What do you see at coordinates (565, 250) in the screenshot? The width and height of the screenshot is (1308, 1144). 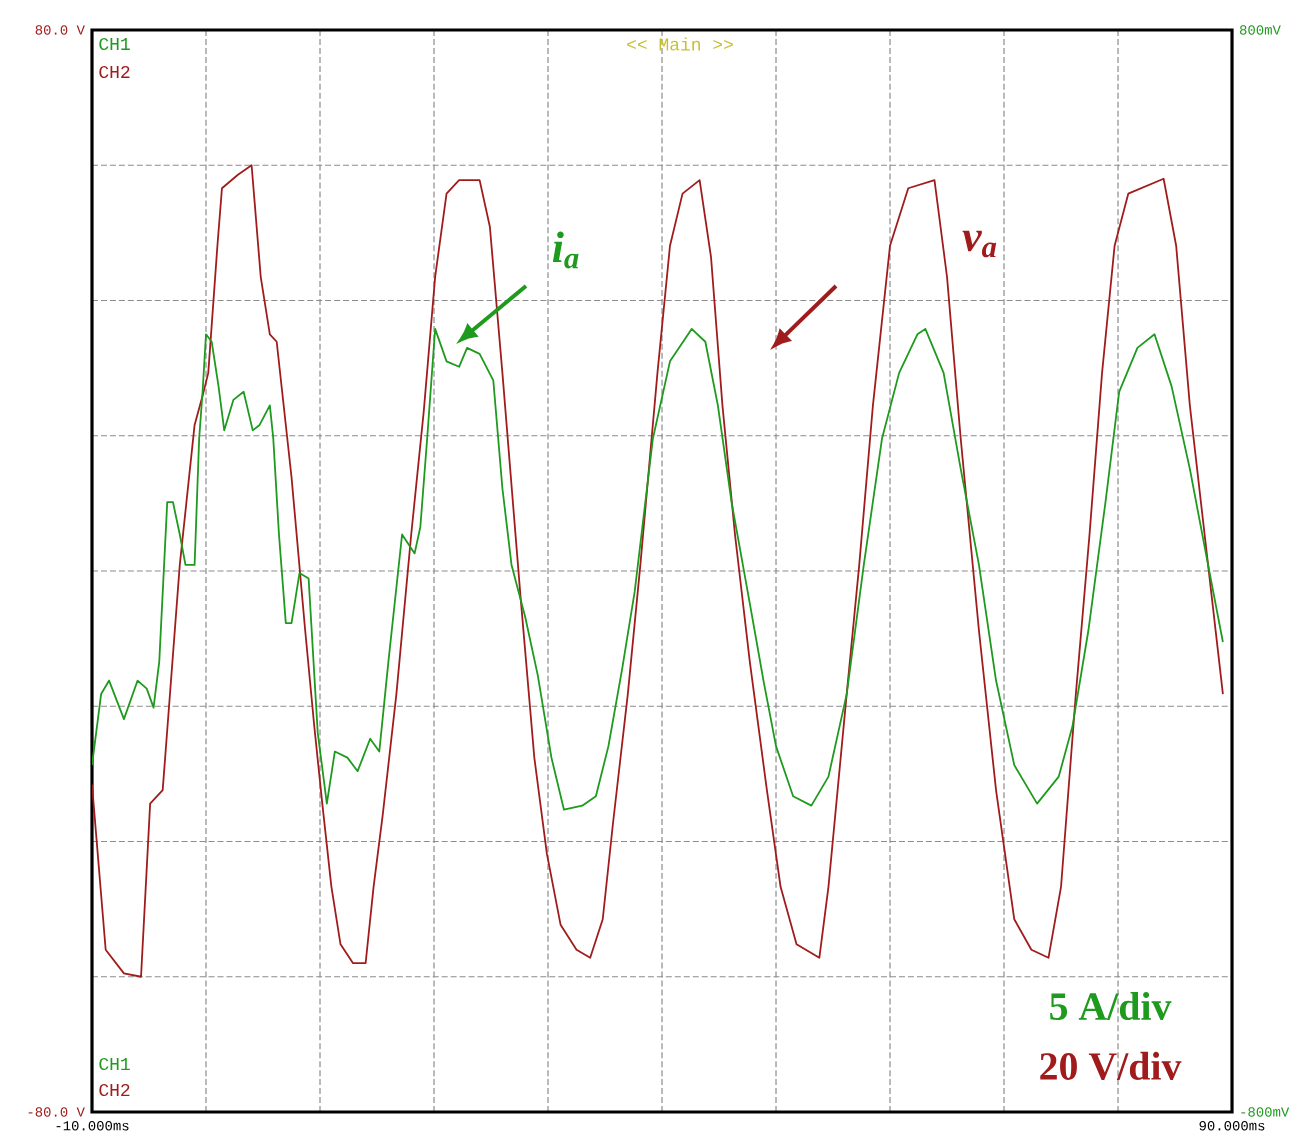 I see `annotation: i$_{a}$` at bounding box center [565, 250].